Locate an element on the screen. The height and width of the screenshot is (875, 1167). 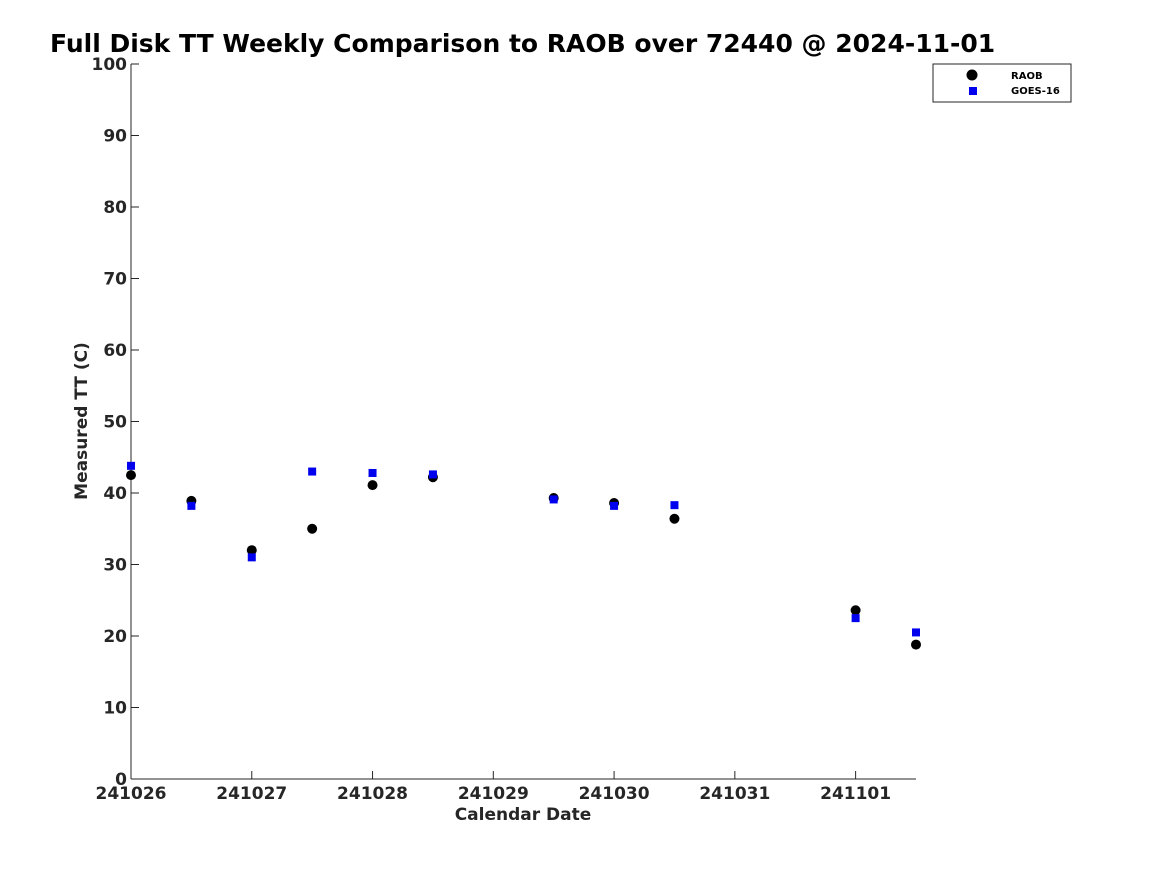
legend-marker-raob is located at coordinates (972, 75).